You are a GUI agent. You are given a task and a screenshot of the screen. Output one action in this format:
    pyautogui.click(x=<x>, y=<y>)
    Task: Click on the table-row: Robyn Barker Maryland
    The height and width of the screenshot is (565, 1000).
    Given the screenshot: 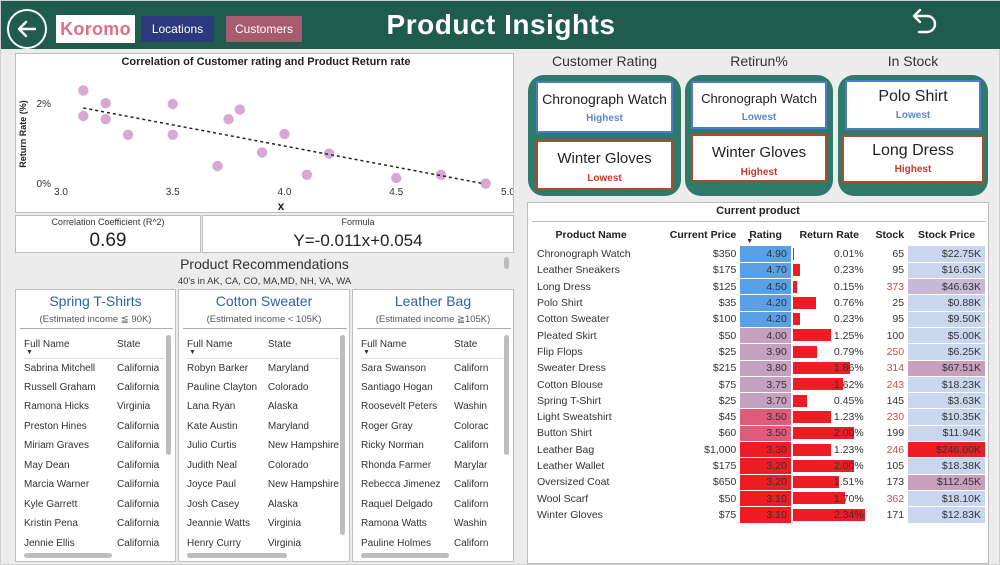 What is the action you would take?
    pyautogui.click(x=263, y=368)
    